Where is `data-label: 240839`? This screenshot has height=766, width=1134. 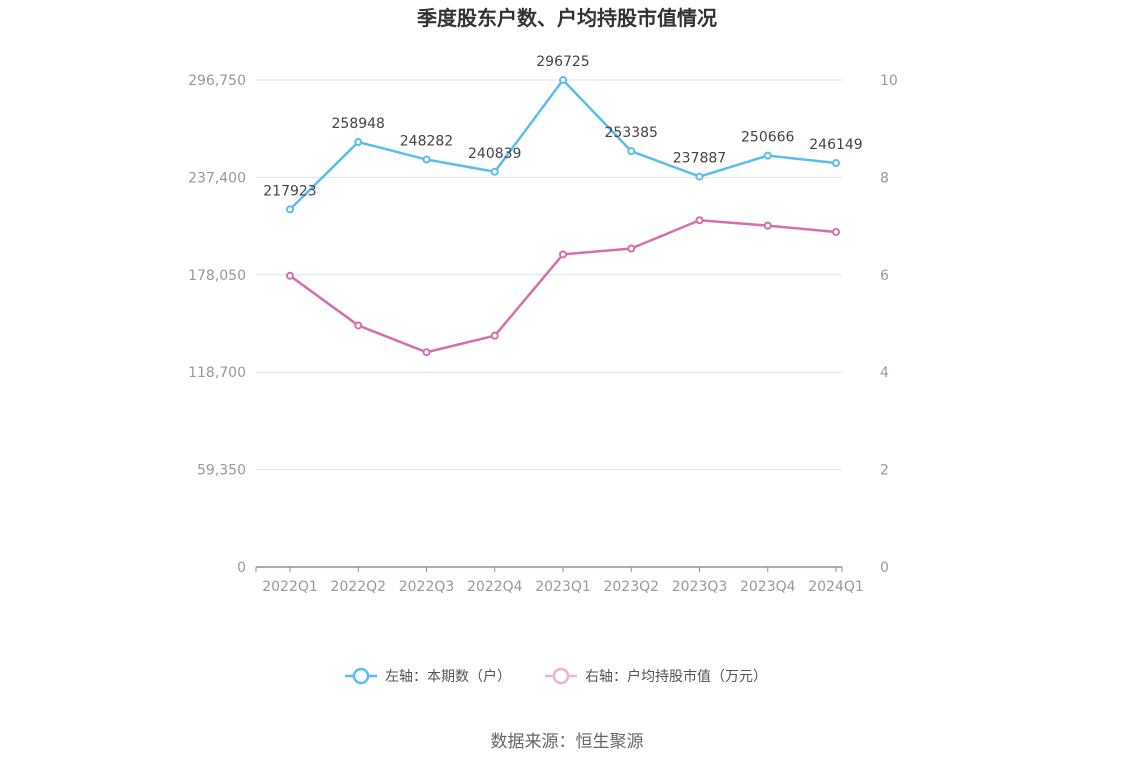
data-label: 240839 is located at coordinates (494, 154).